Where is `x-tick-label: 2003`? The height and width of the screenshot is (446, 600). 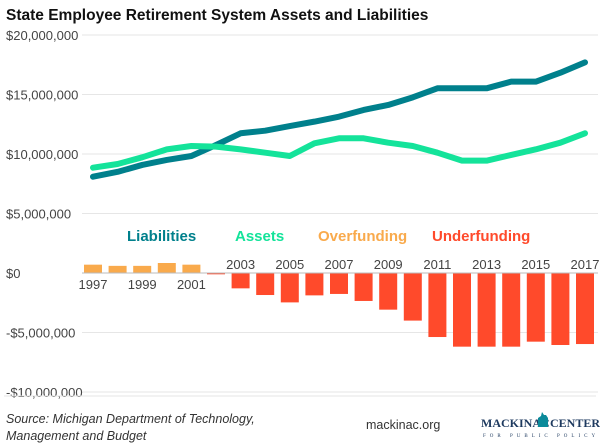
x-tick-label: 2003 is located at coordinates (240, 264).